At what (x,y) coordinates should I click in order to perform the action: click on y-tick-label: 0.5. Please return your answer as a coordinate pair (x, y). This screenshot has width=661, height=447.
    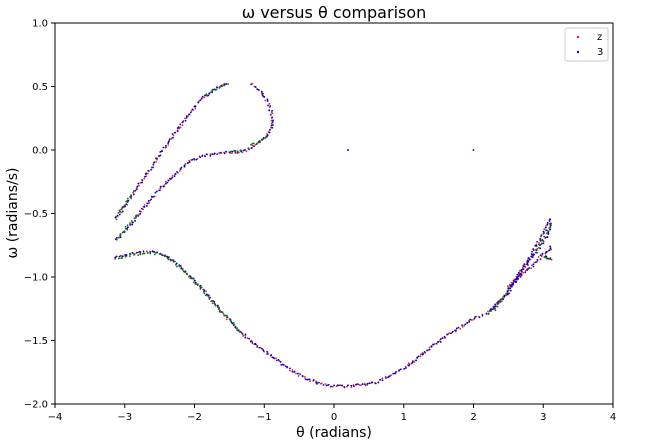
    Looking at the image, I should click on (40, 87).